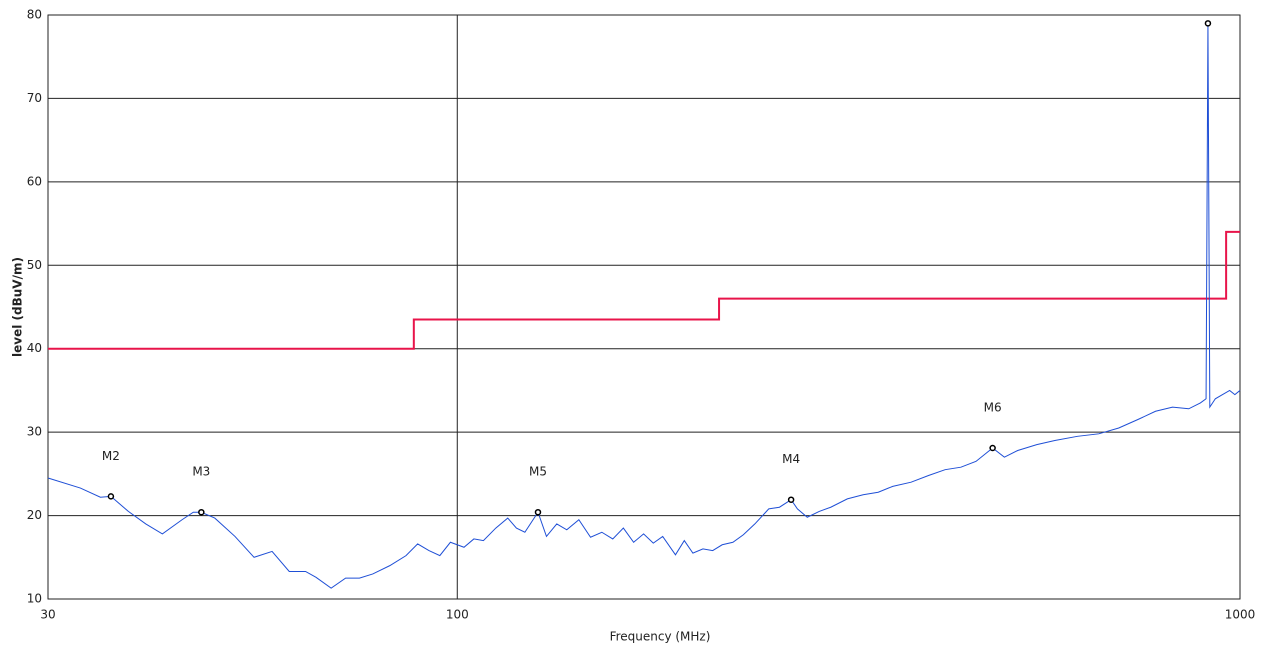 The image size is (1263, 648). What do you see at coordinates (34, 432) in the screenshot?
I see `y-tick-label: 30` at bounding box center [34, 432].